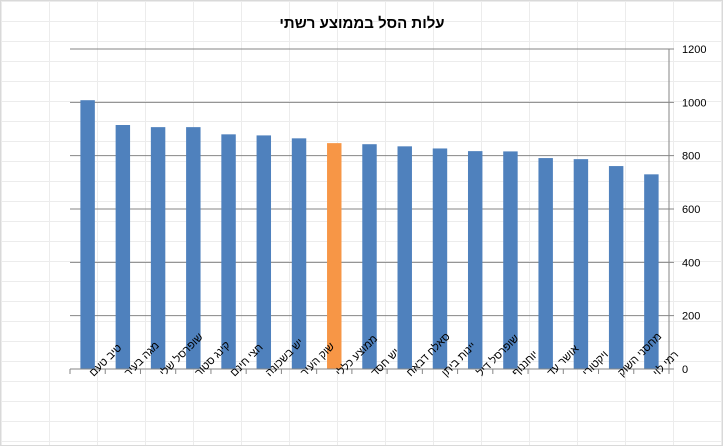 This screenshot has width=723, height=447. What do you see at coordinates (685, 370) in the screenshot?
I see `y-tick-label: 0` at bounding box center [685, 370].